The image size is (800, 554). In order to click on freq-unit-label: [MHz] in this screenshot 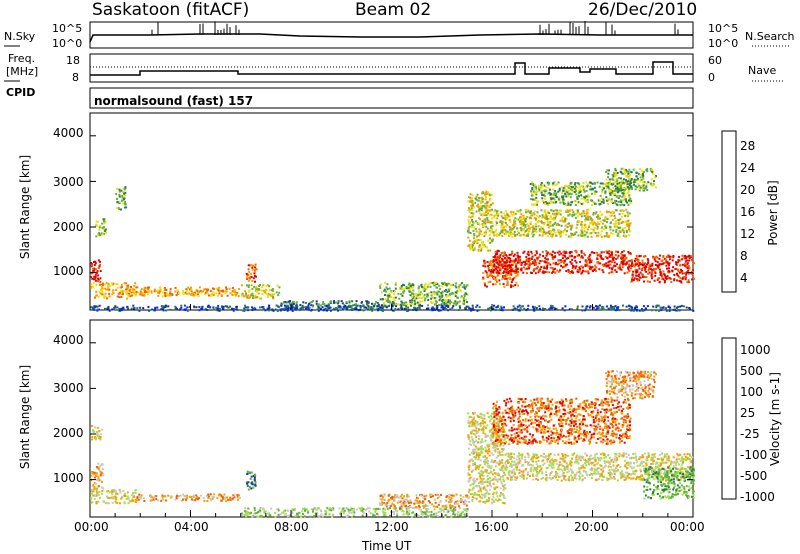, I will do `click(22, 71)`.